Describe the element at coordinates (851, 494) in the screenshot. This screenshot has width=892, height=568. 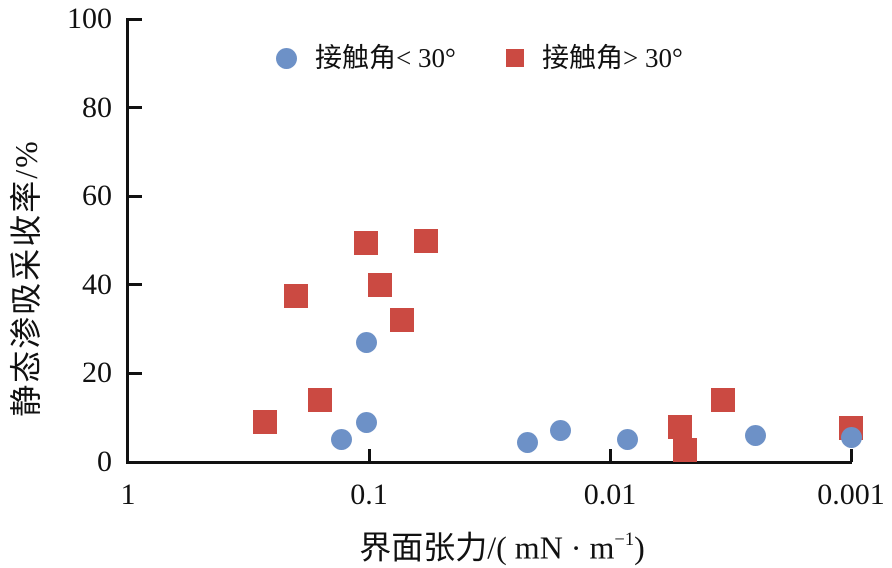
I see `x-tick-label: 0.001` at that location.